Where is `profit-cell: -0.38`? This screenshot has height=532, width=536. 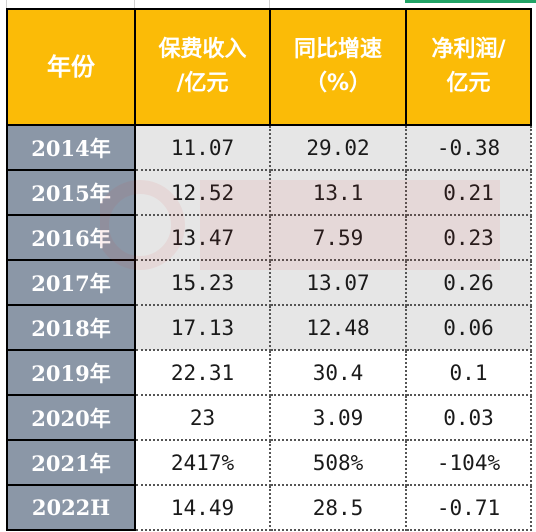
profit-cell: -0.38 is located at coordinates (468, 147).